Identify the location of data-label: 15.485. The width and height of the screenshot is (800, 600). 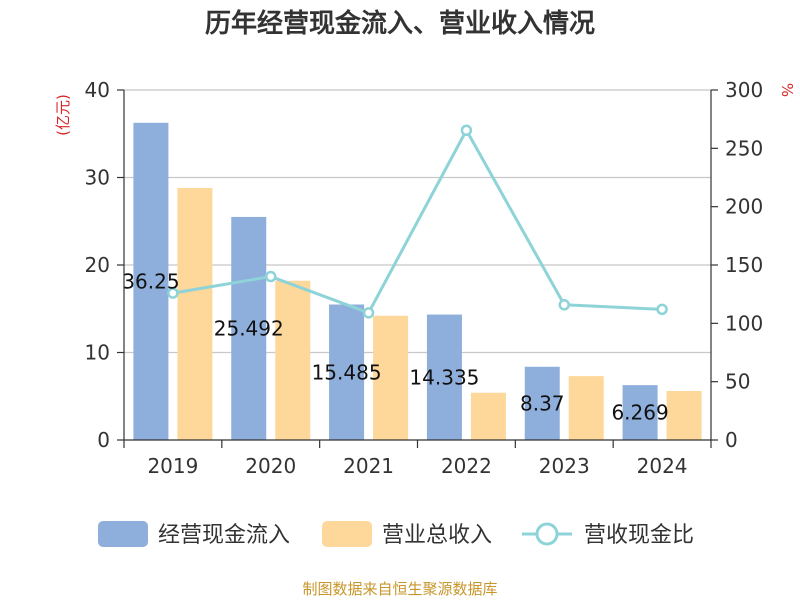
(347, 372).